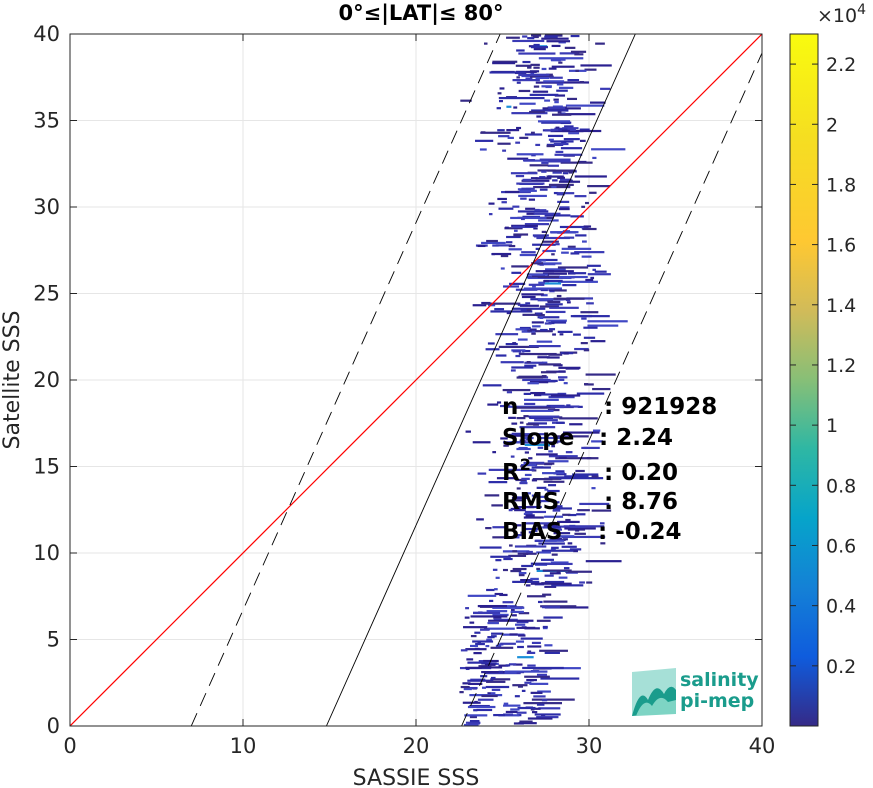 This screenshot has width=873, height=788. Describe the element at coordinates (46, 380) in the screenshot. I see `y-tick-label: 20` at that location.